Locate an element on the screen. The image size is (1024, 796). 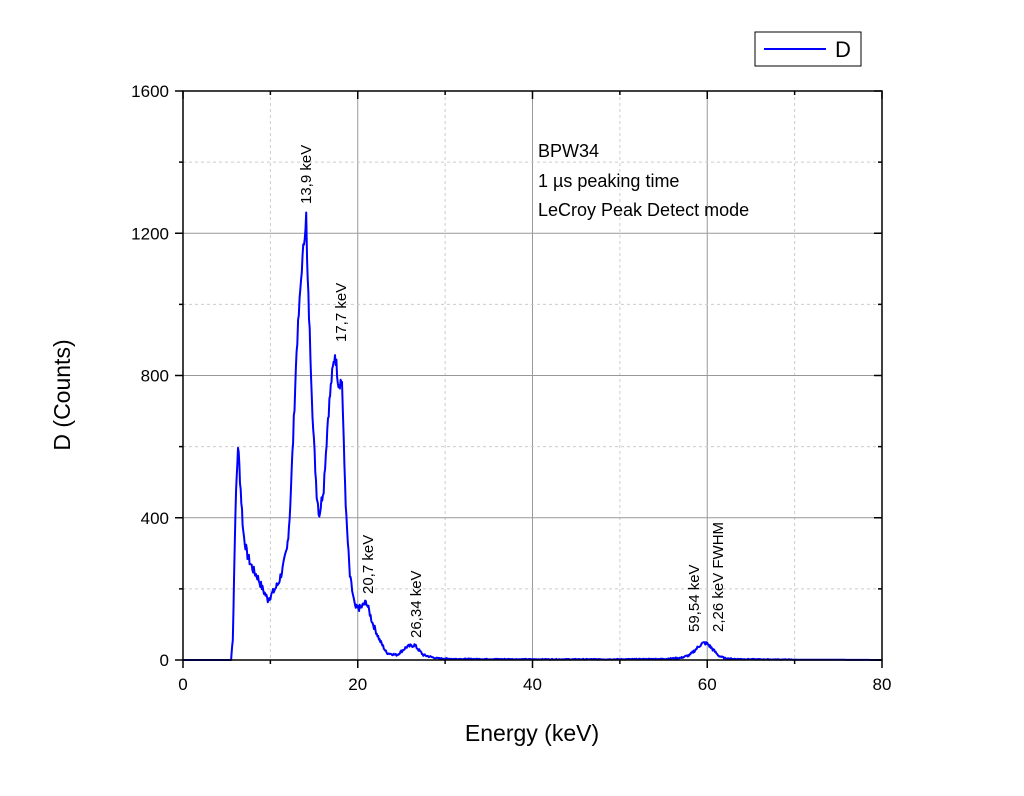
legend: D is located at coordinates (808, 49).